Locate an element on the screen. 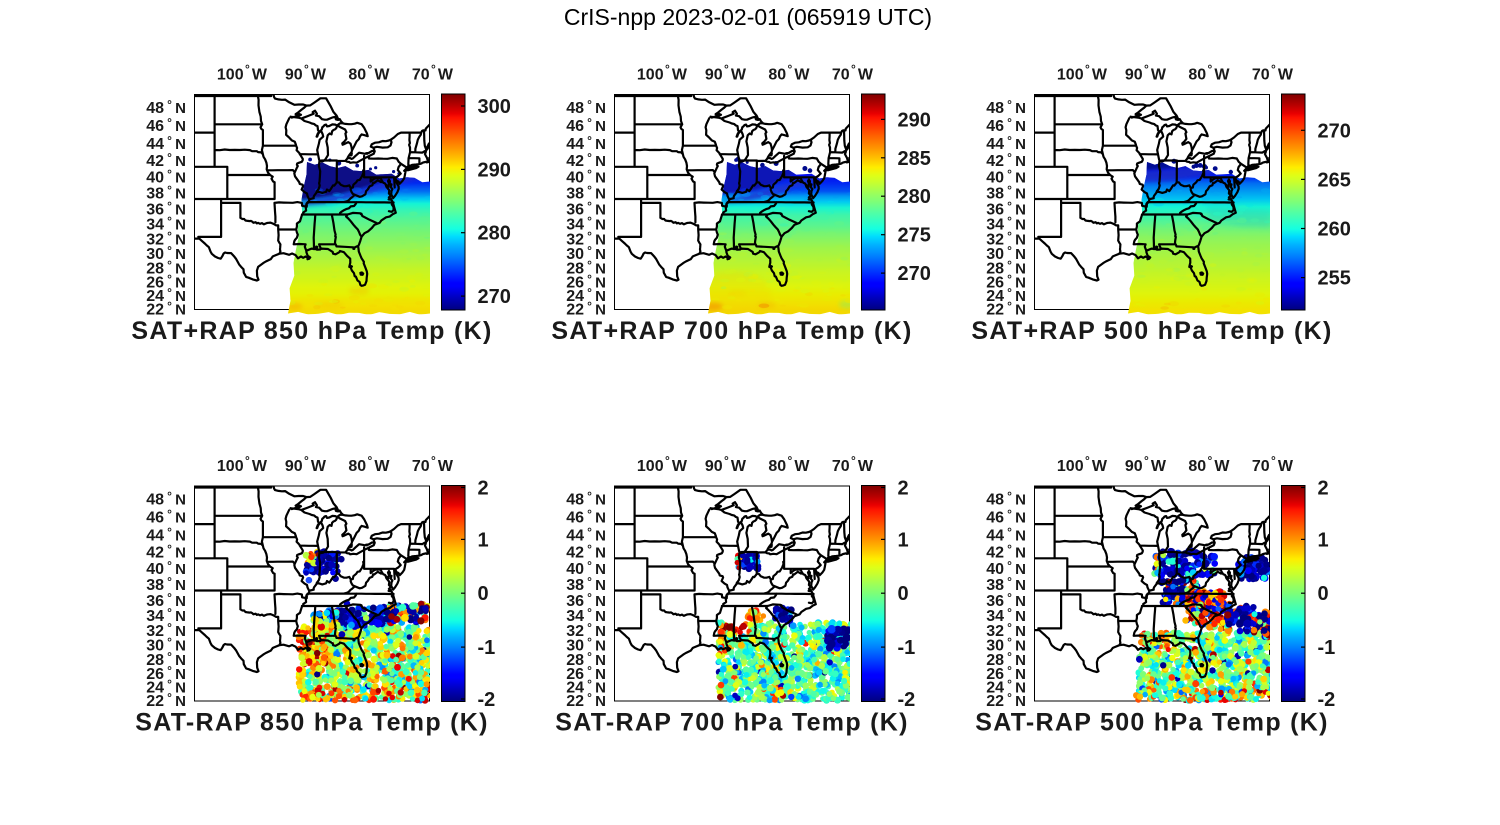 Image resolution: width=1500 pixels, height=825 pixels. svg-text: 30 is located at coordinates (155, 646).